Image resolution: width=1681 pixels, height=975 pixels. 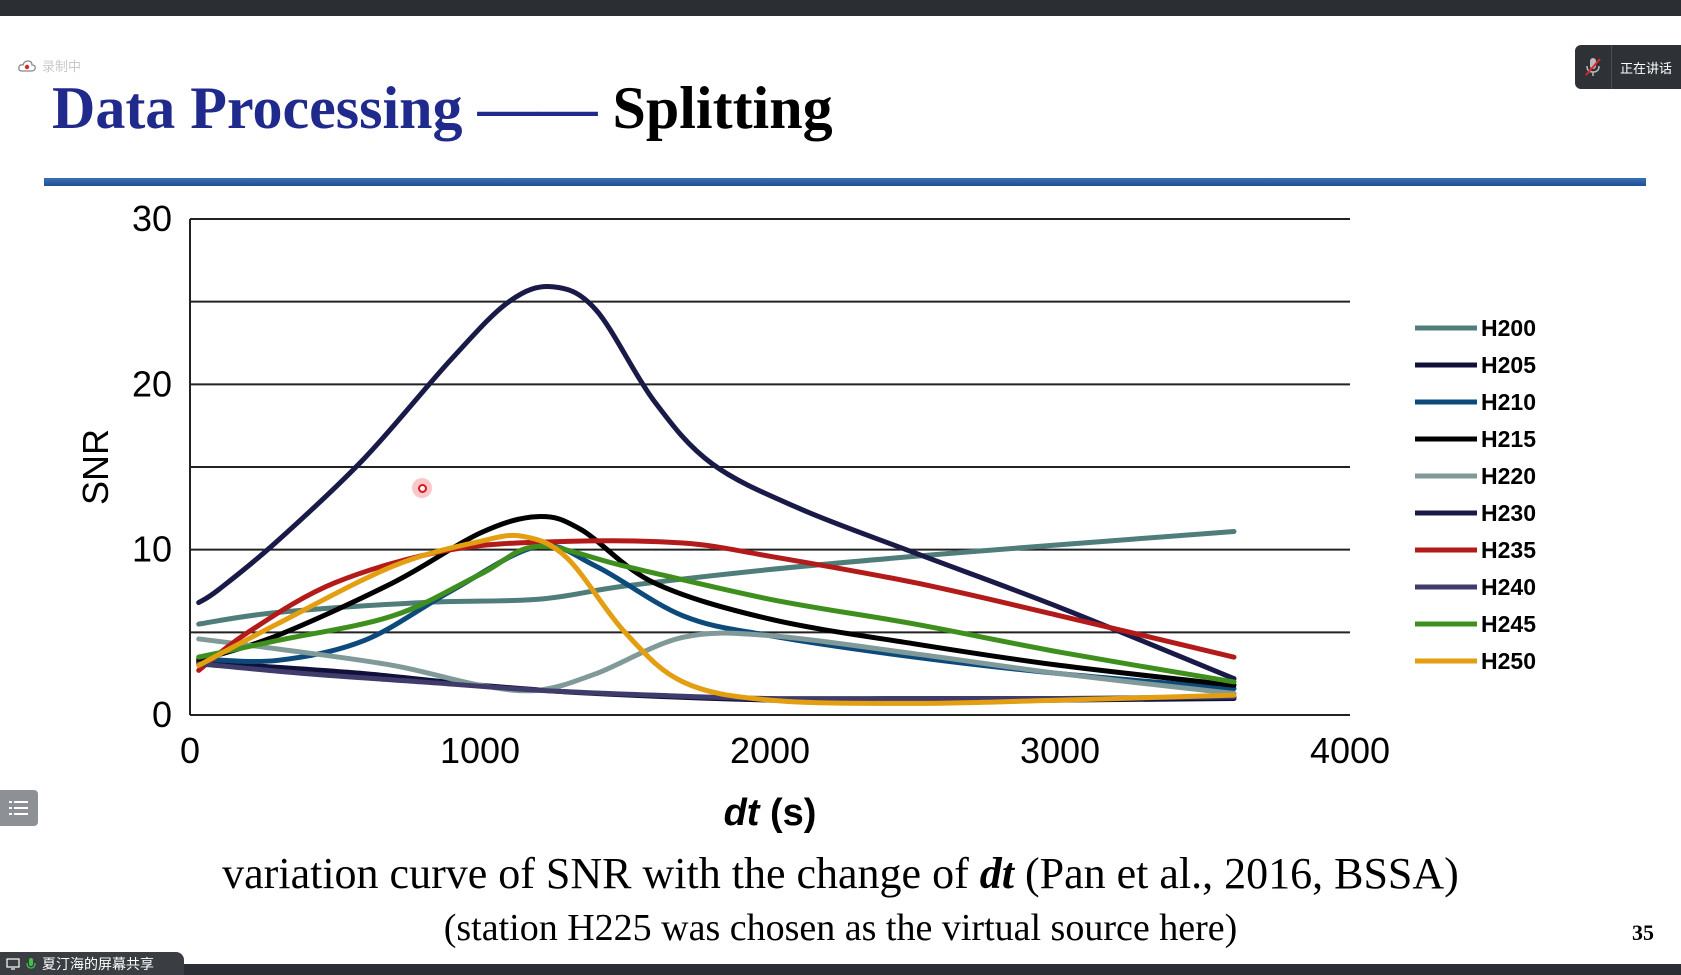 What do you see at coordinates (152, 549) in the screenshot?
I see `y-tick-label: 10` at bounding box center [152, 549].